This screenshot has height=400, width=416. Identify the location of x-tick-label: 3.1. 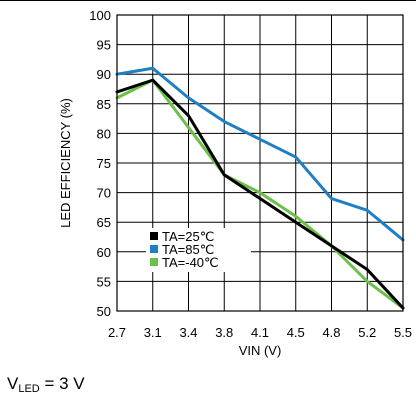
(153, 332).